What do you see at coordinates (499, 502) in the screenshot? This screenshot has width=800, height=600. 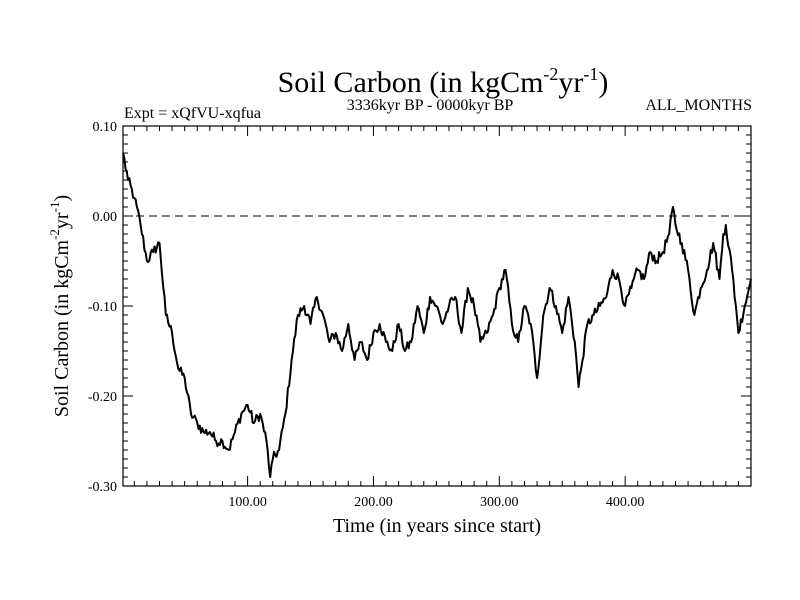 I see `x-tick-label: 300.00` at bounding box center [499, 502].